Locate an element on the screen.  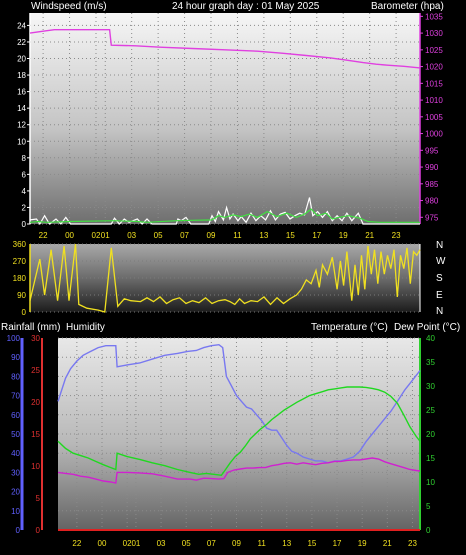
dew_point-line is located at coordinates (239, 470).